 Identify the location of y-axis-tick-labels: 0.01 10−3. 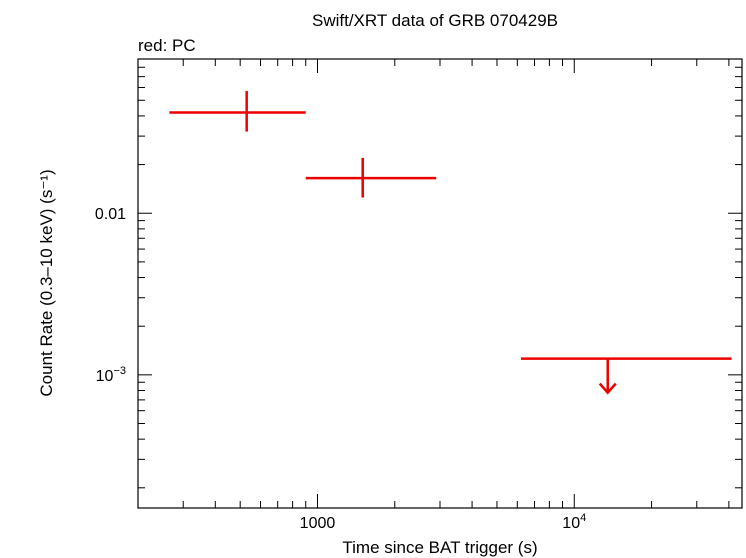
(110, 295).